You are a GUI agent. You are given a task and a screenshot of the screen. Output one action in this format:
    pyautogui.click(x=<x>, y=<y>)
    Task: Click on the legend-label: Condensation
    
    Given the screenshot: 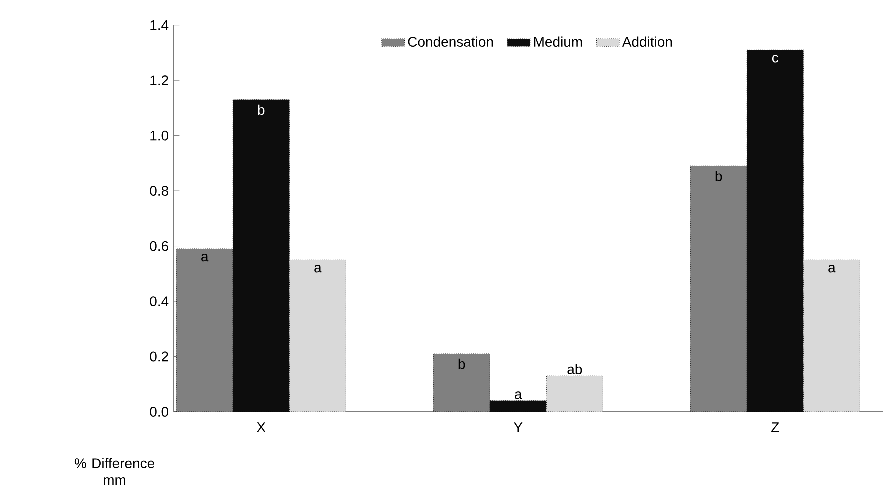 What is the action you would take?
    pyautogui.click(x=451, y=42)
    